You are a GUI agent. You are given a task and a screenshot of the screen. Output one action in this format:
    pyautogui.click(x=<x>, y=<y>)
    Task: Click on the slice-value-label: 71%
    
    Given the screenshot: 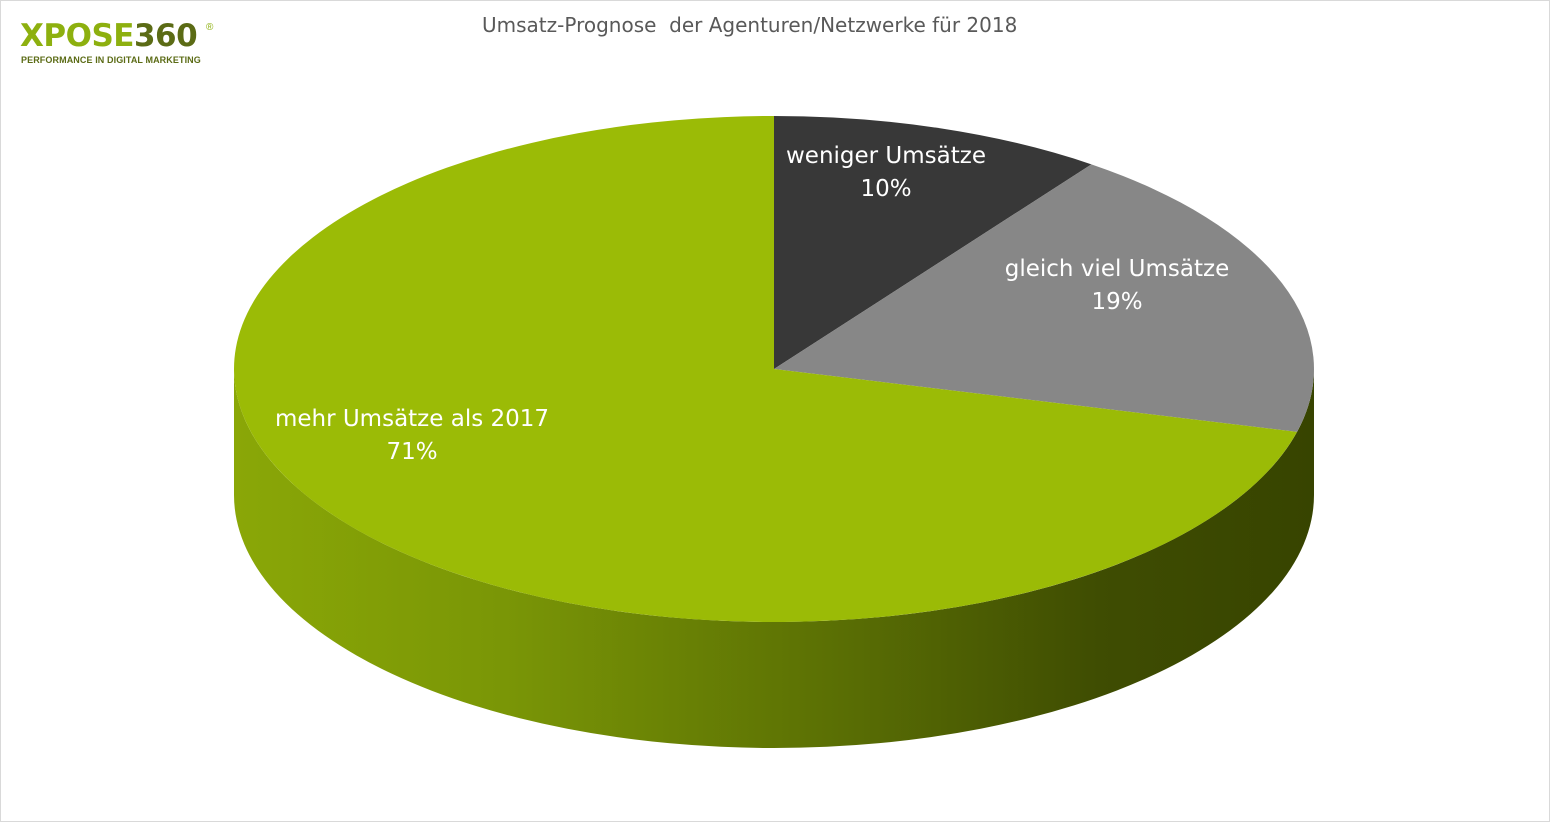 What is the action you would take?
    pyautogui.click(x=411, y=452)
    